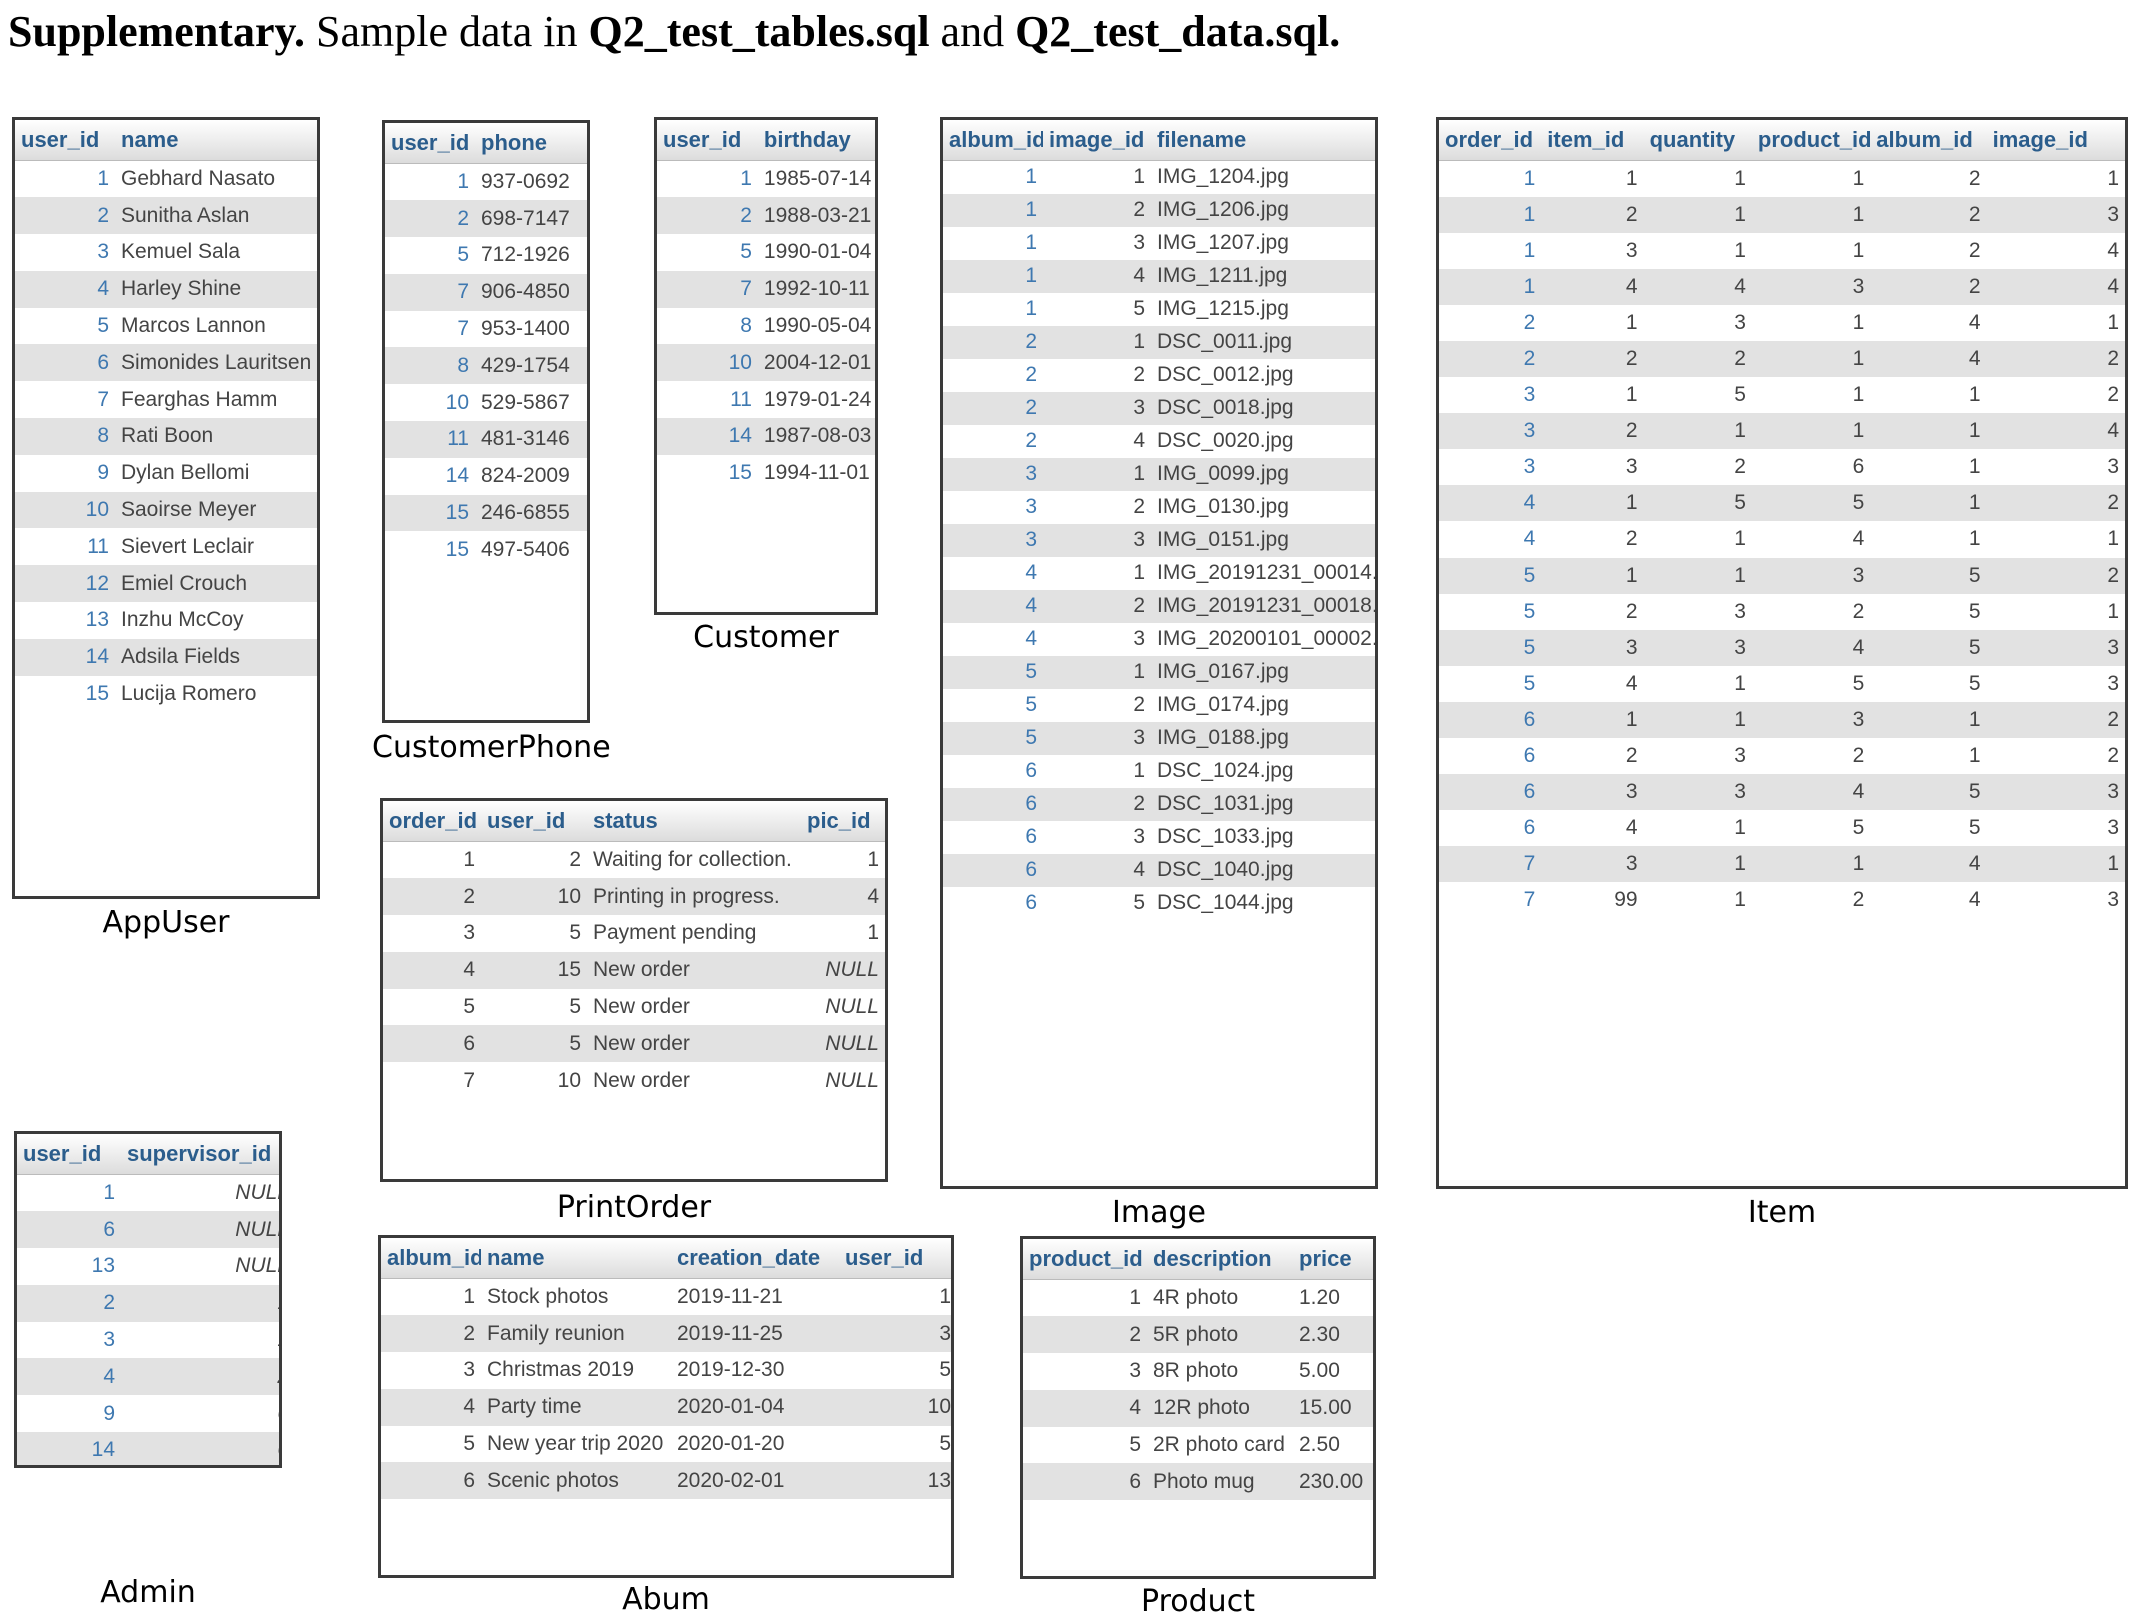 This screenshot has width=2136, height=1619. What do you see at coordinates (707, 436) in the screenshot?
I see `table-cell: 14` at bounding box center [707, 436].